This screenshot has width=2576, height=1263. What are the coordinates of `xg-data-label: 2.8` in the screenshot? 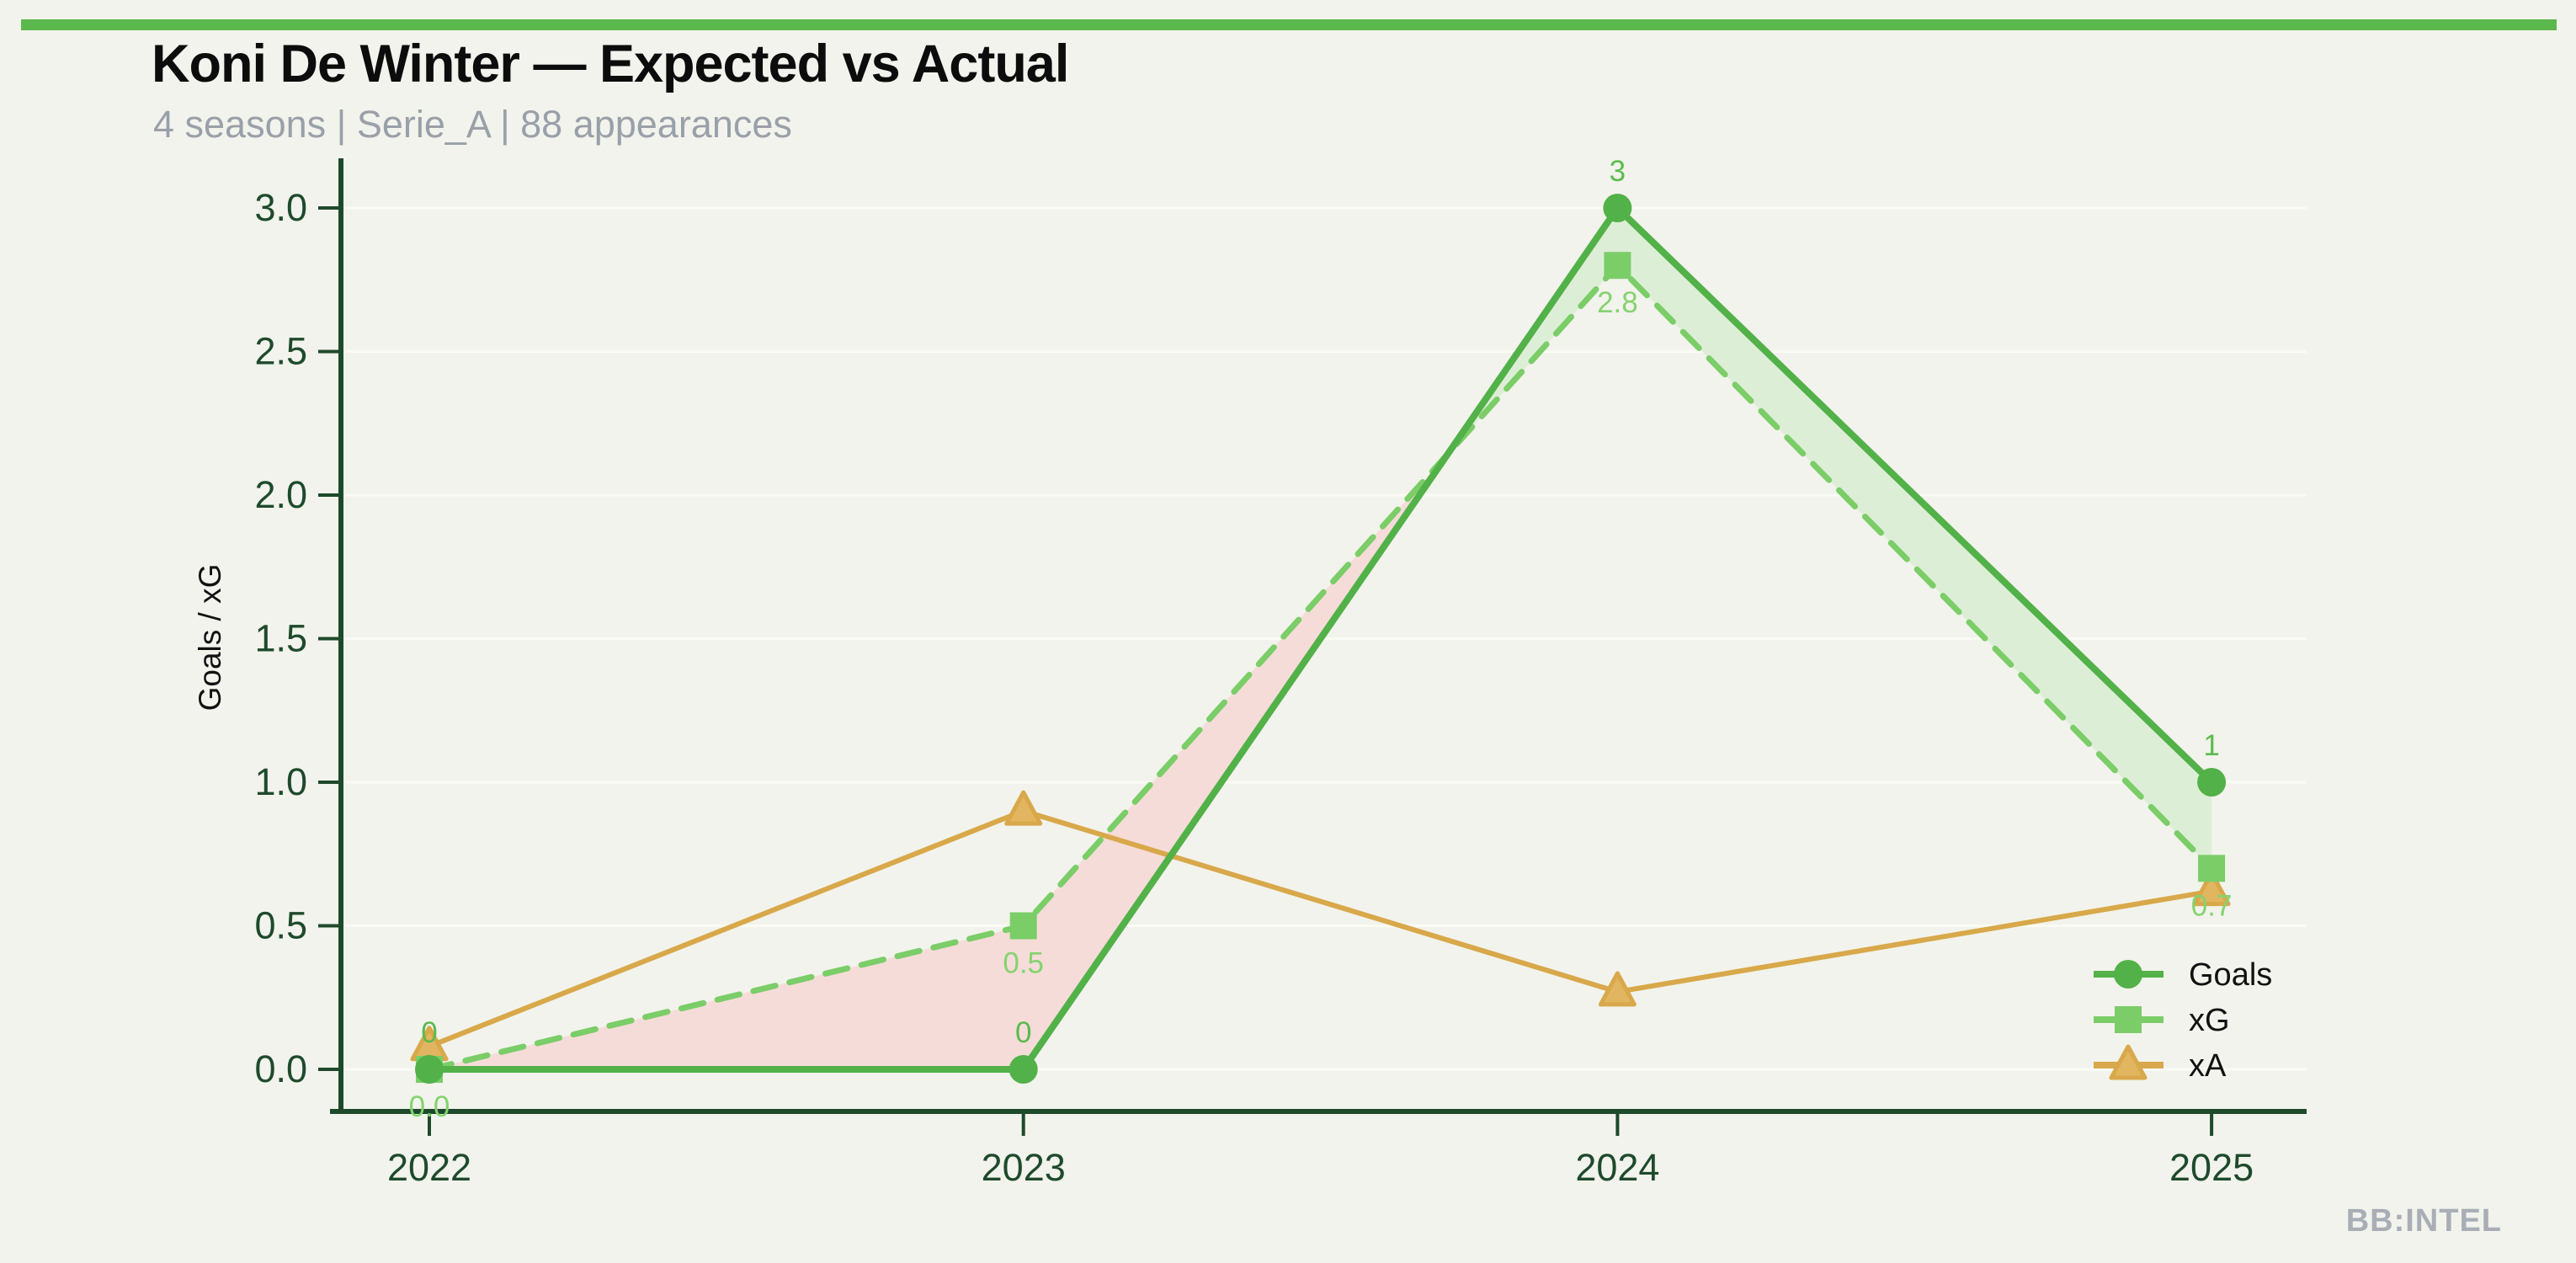 It's located at (1617, 302).